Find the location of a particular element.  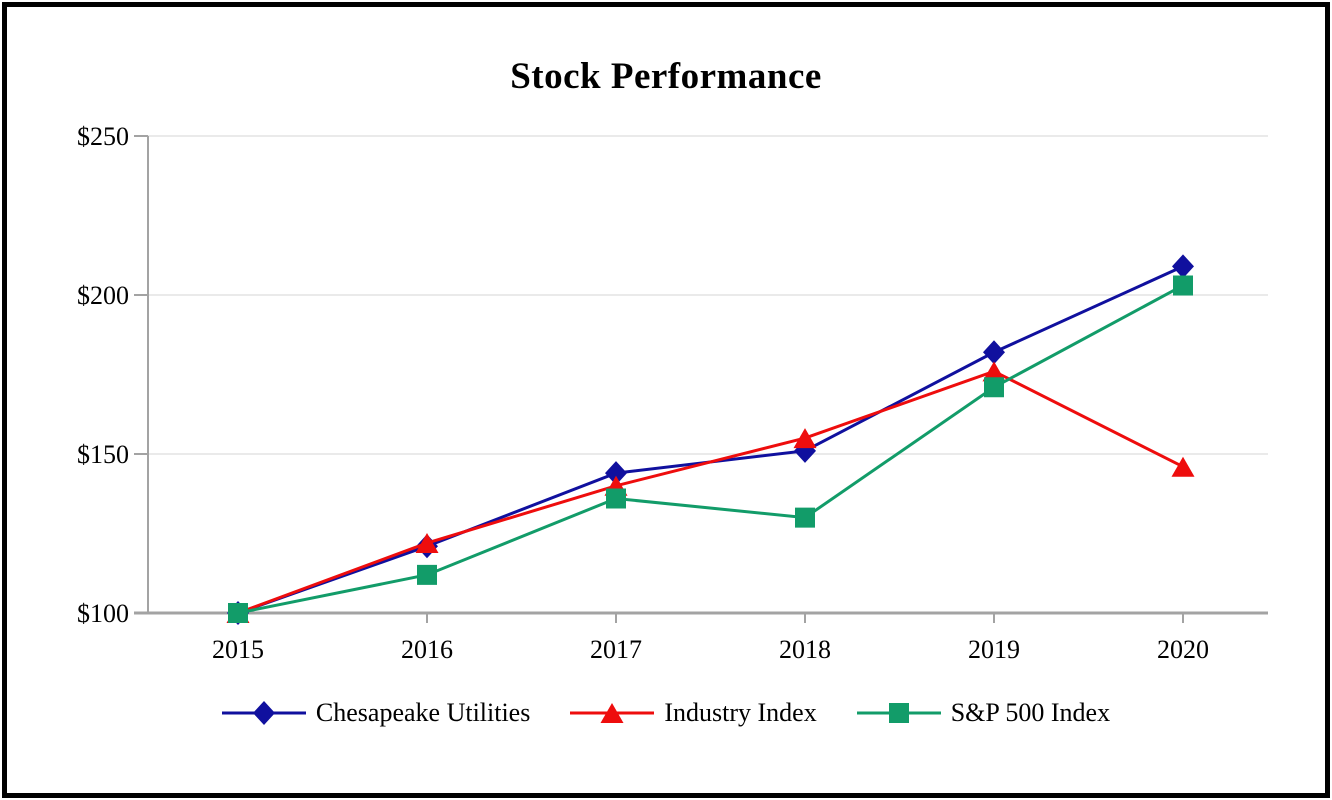

square-icon is located at coordinates (898, 713).